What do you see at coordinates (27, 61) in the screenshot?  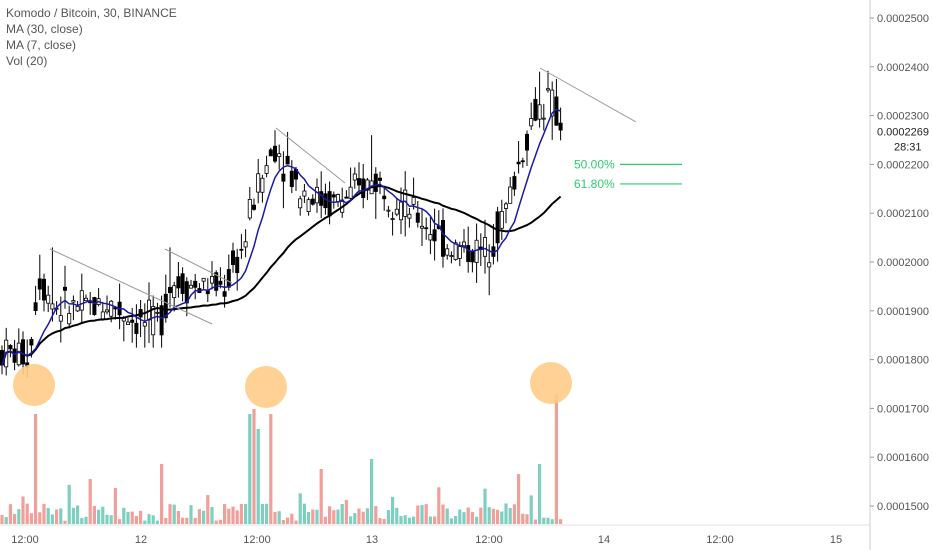 I see `legend-vol: Vol (20)` at bounding box center [27, 61].